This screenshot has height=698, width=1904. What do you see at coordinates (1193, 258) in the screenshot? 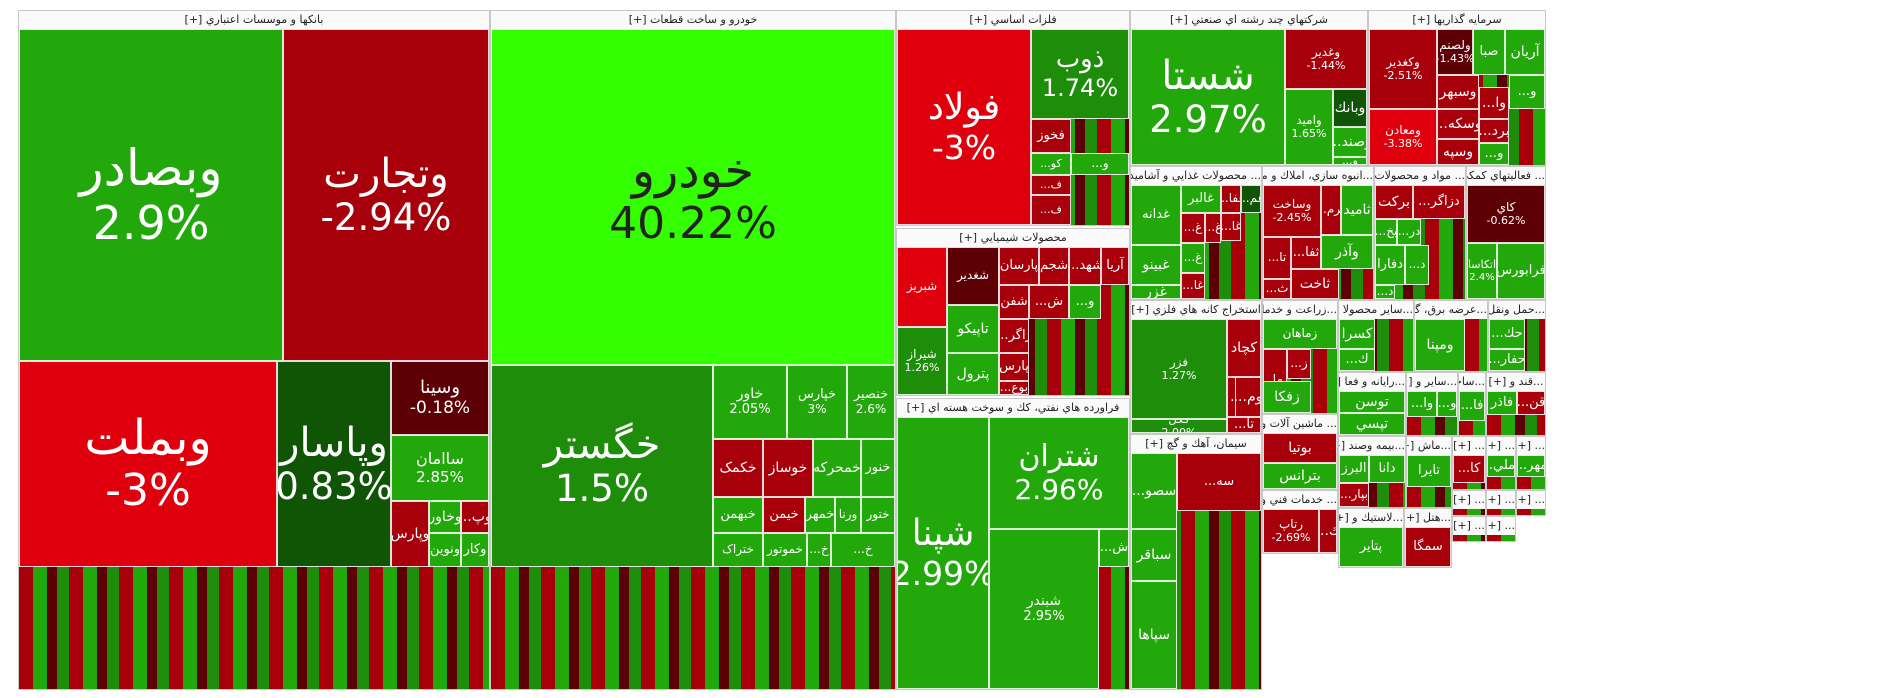
I see `treemap-tile: ...غ` at bounding box center [1193, 258].